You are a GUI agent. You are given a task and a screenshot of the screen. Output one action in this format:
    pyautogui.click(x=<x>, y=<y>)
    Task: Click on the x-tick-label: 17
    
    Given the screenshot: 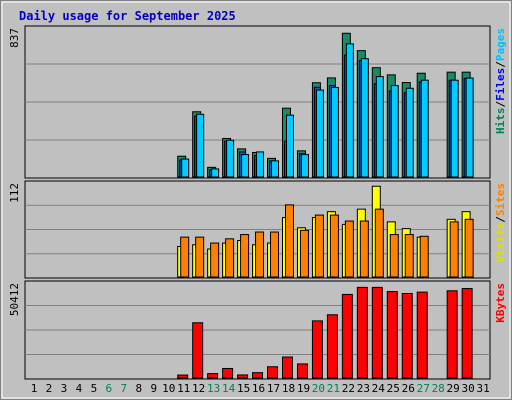 What is the action you would take?
    pyautogui.click(x=273, y=388)
    